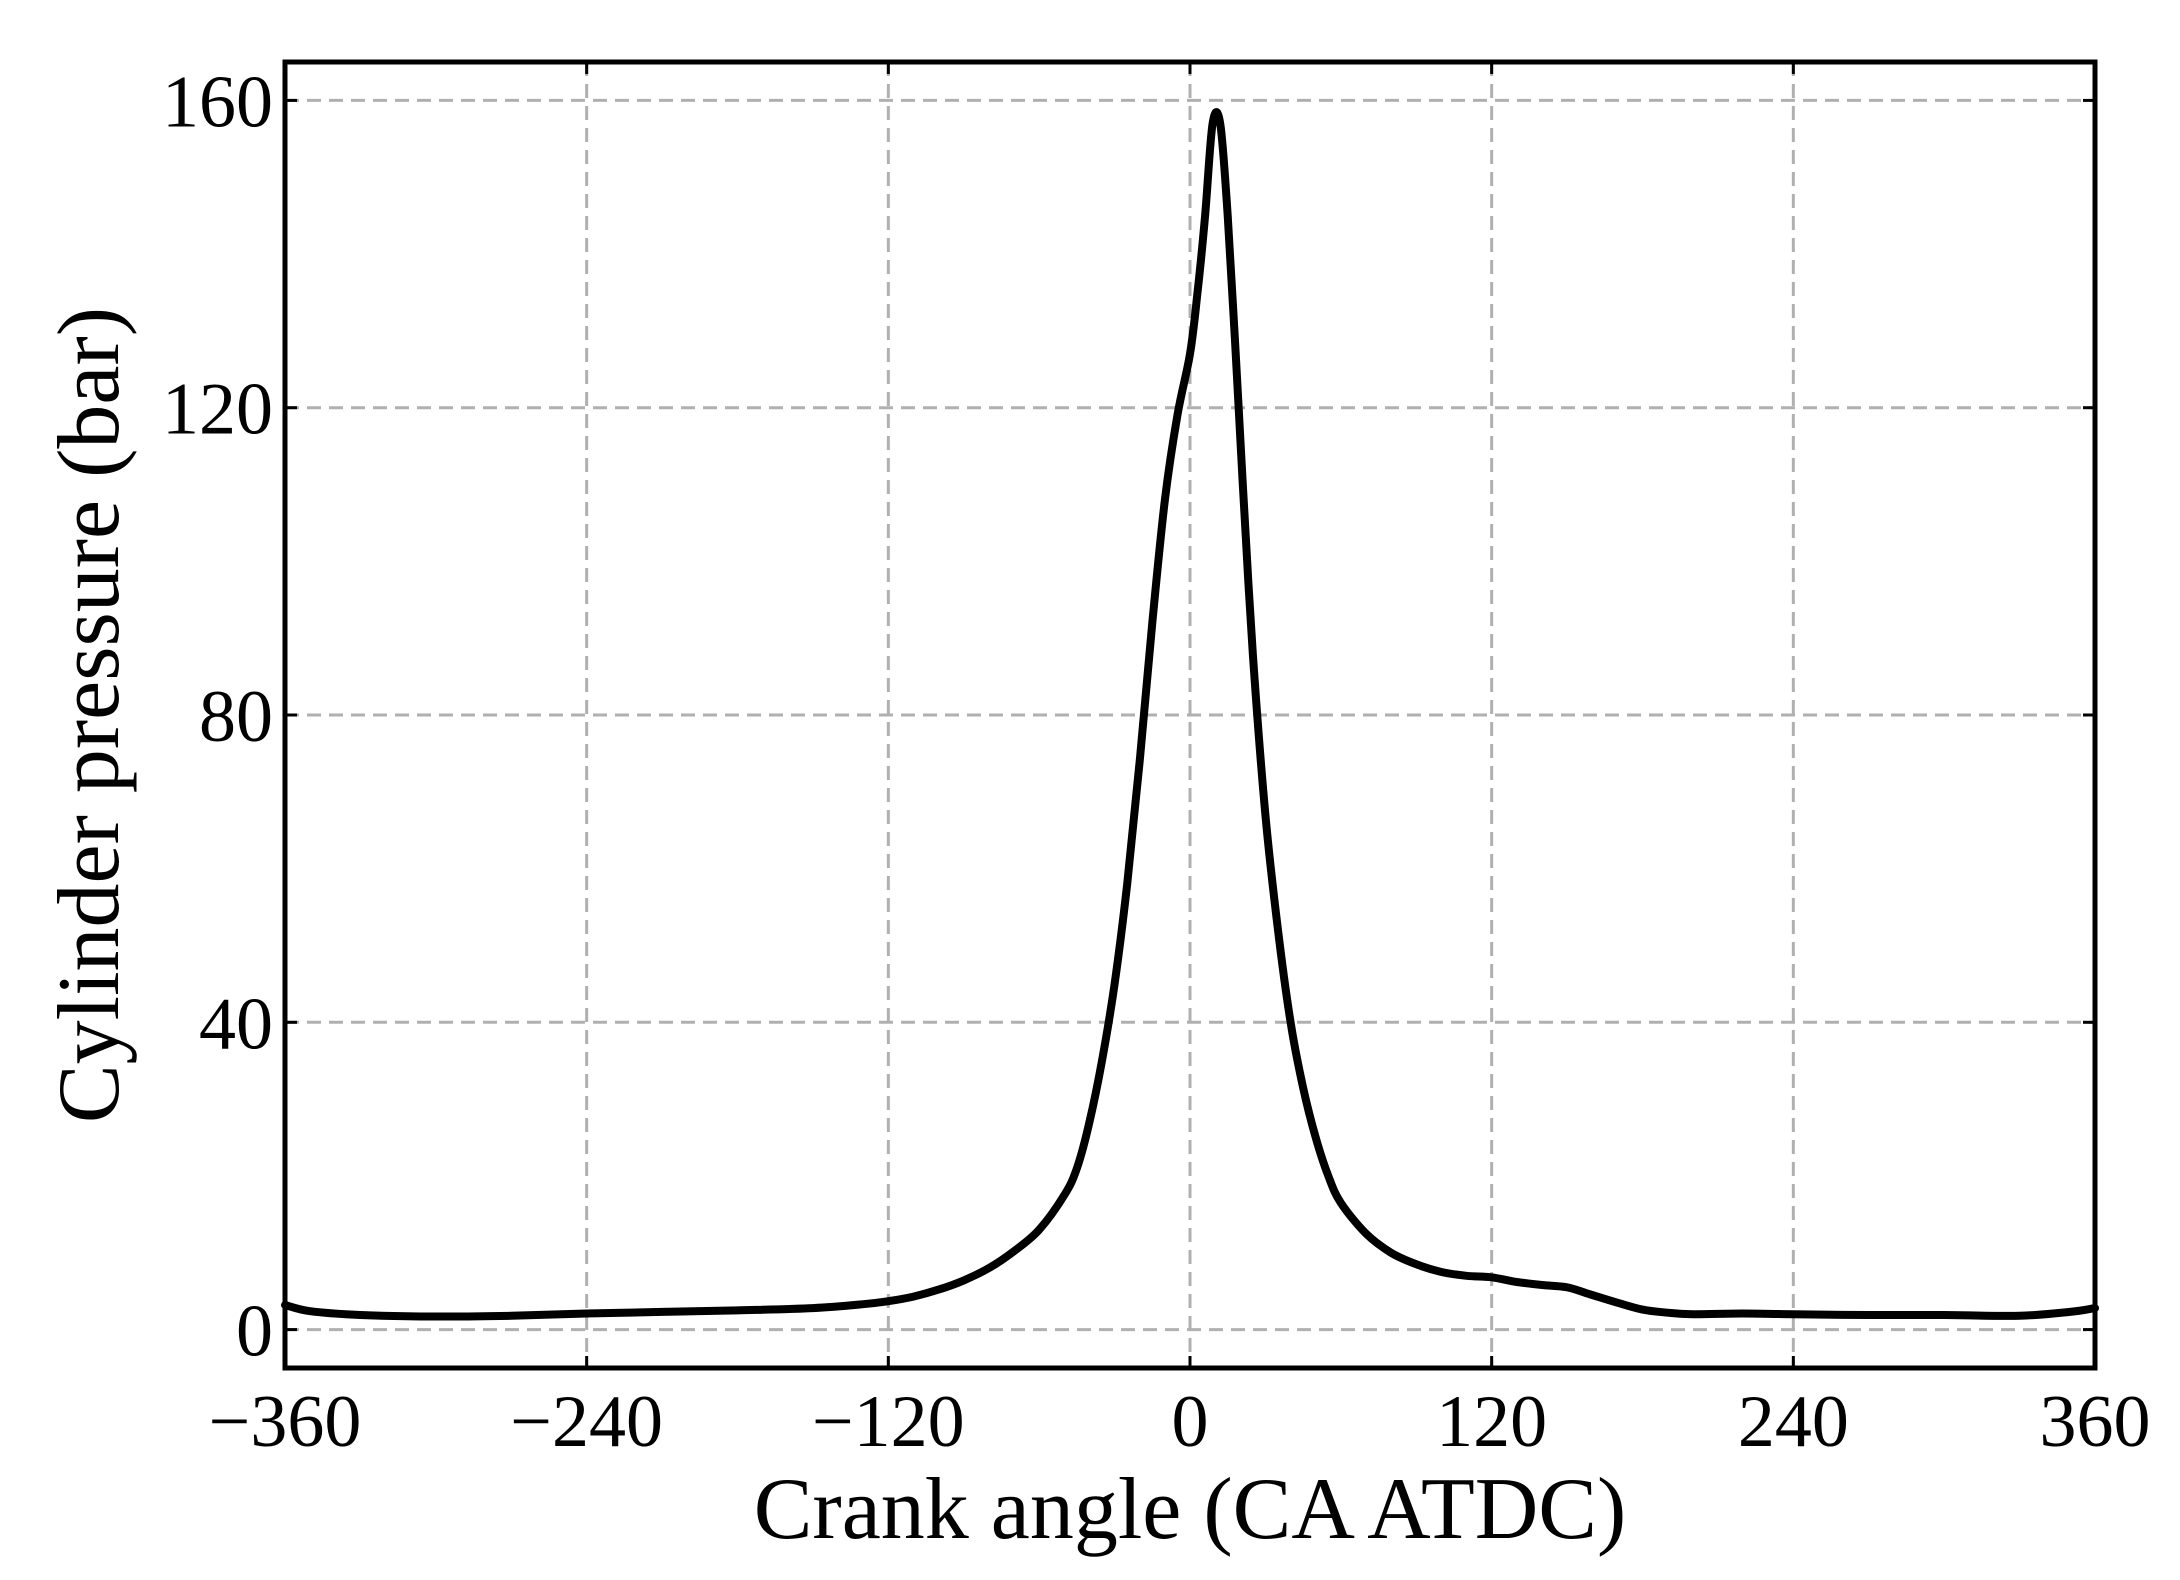 This screenshot has height=1580, width=2180. What do you see at coordinates (2095, 1422) in the screenshot?
I see `x-tick-label: 360` at bounding box center [2095, 1422].